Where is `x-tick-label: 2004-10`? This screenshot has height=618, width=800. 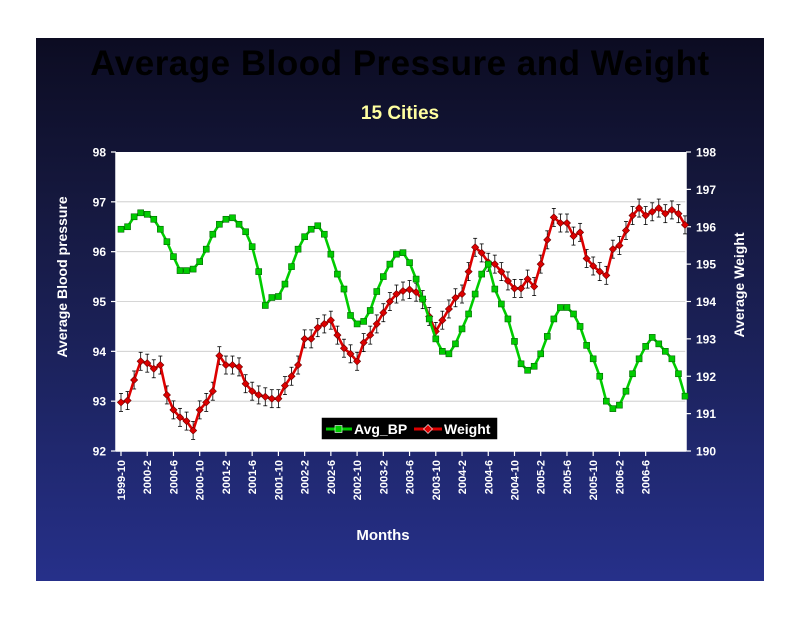
x-tick-label: 2004-10 is located at coordinates (515, 480).